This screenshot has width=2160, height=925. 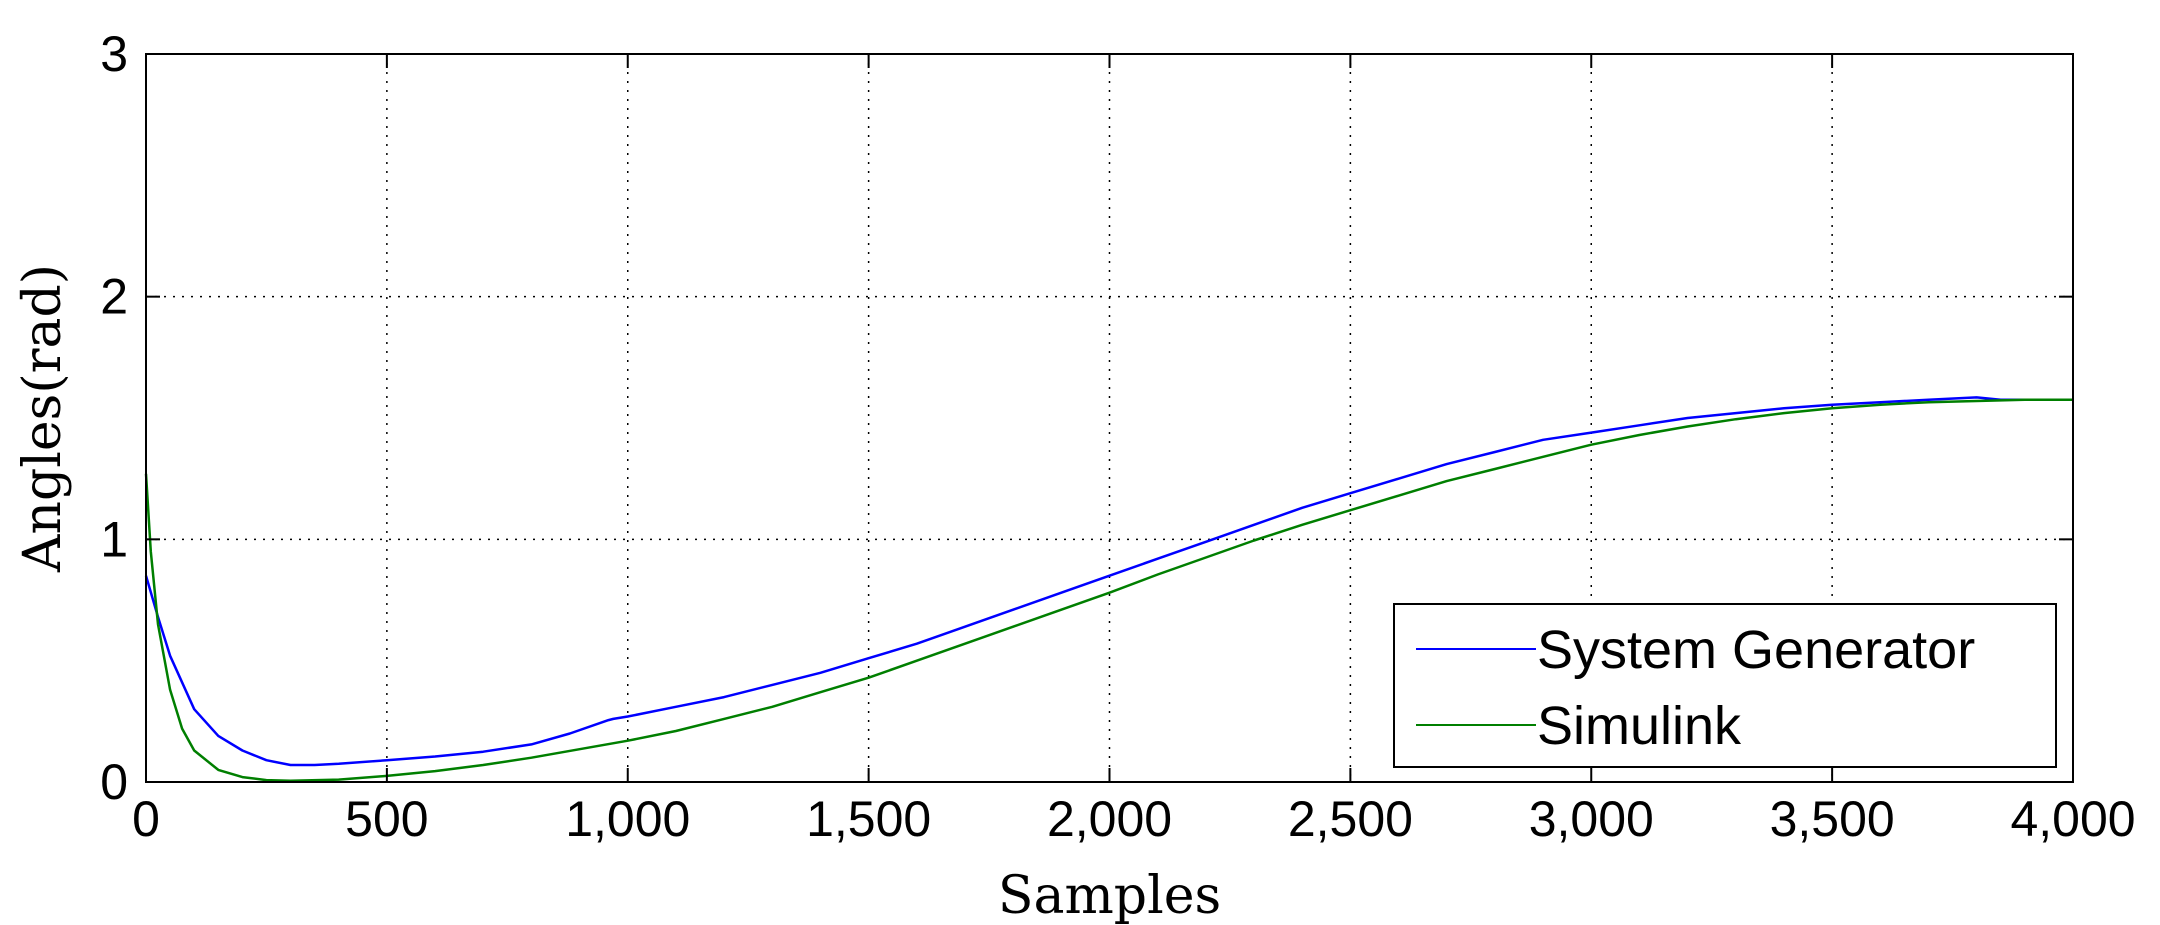 What do you see at coordinates (114, 539) in the screenshot?
I see `y-tick-label: 1` at bounding box center [114, 539].